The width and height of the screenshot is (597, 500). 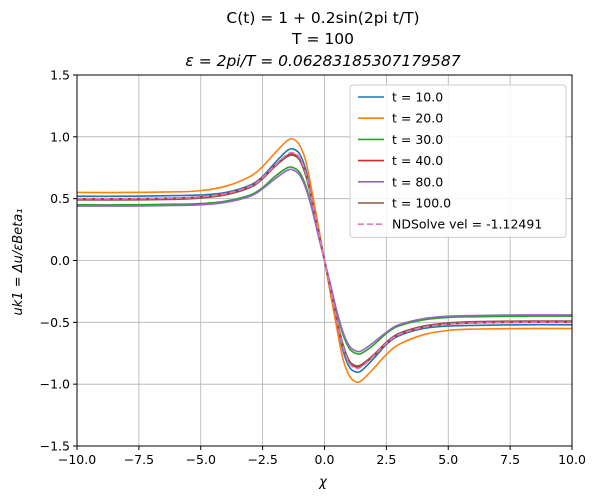 What do you see at coordinates (417, 97) in the screenshot?
I see `legend-label: t = 10.0` at bounding box center [417, 97].